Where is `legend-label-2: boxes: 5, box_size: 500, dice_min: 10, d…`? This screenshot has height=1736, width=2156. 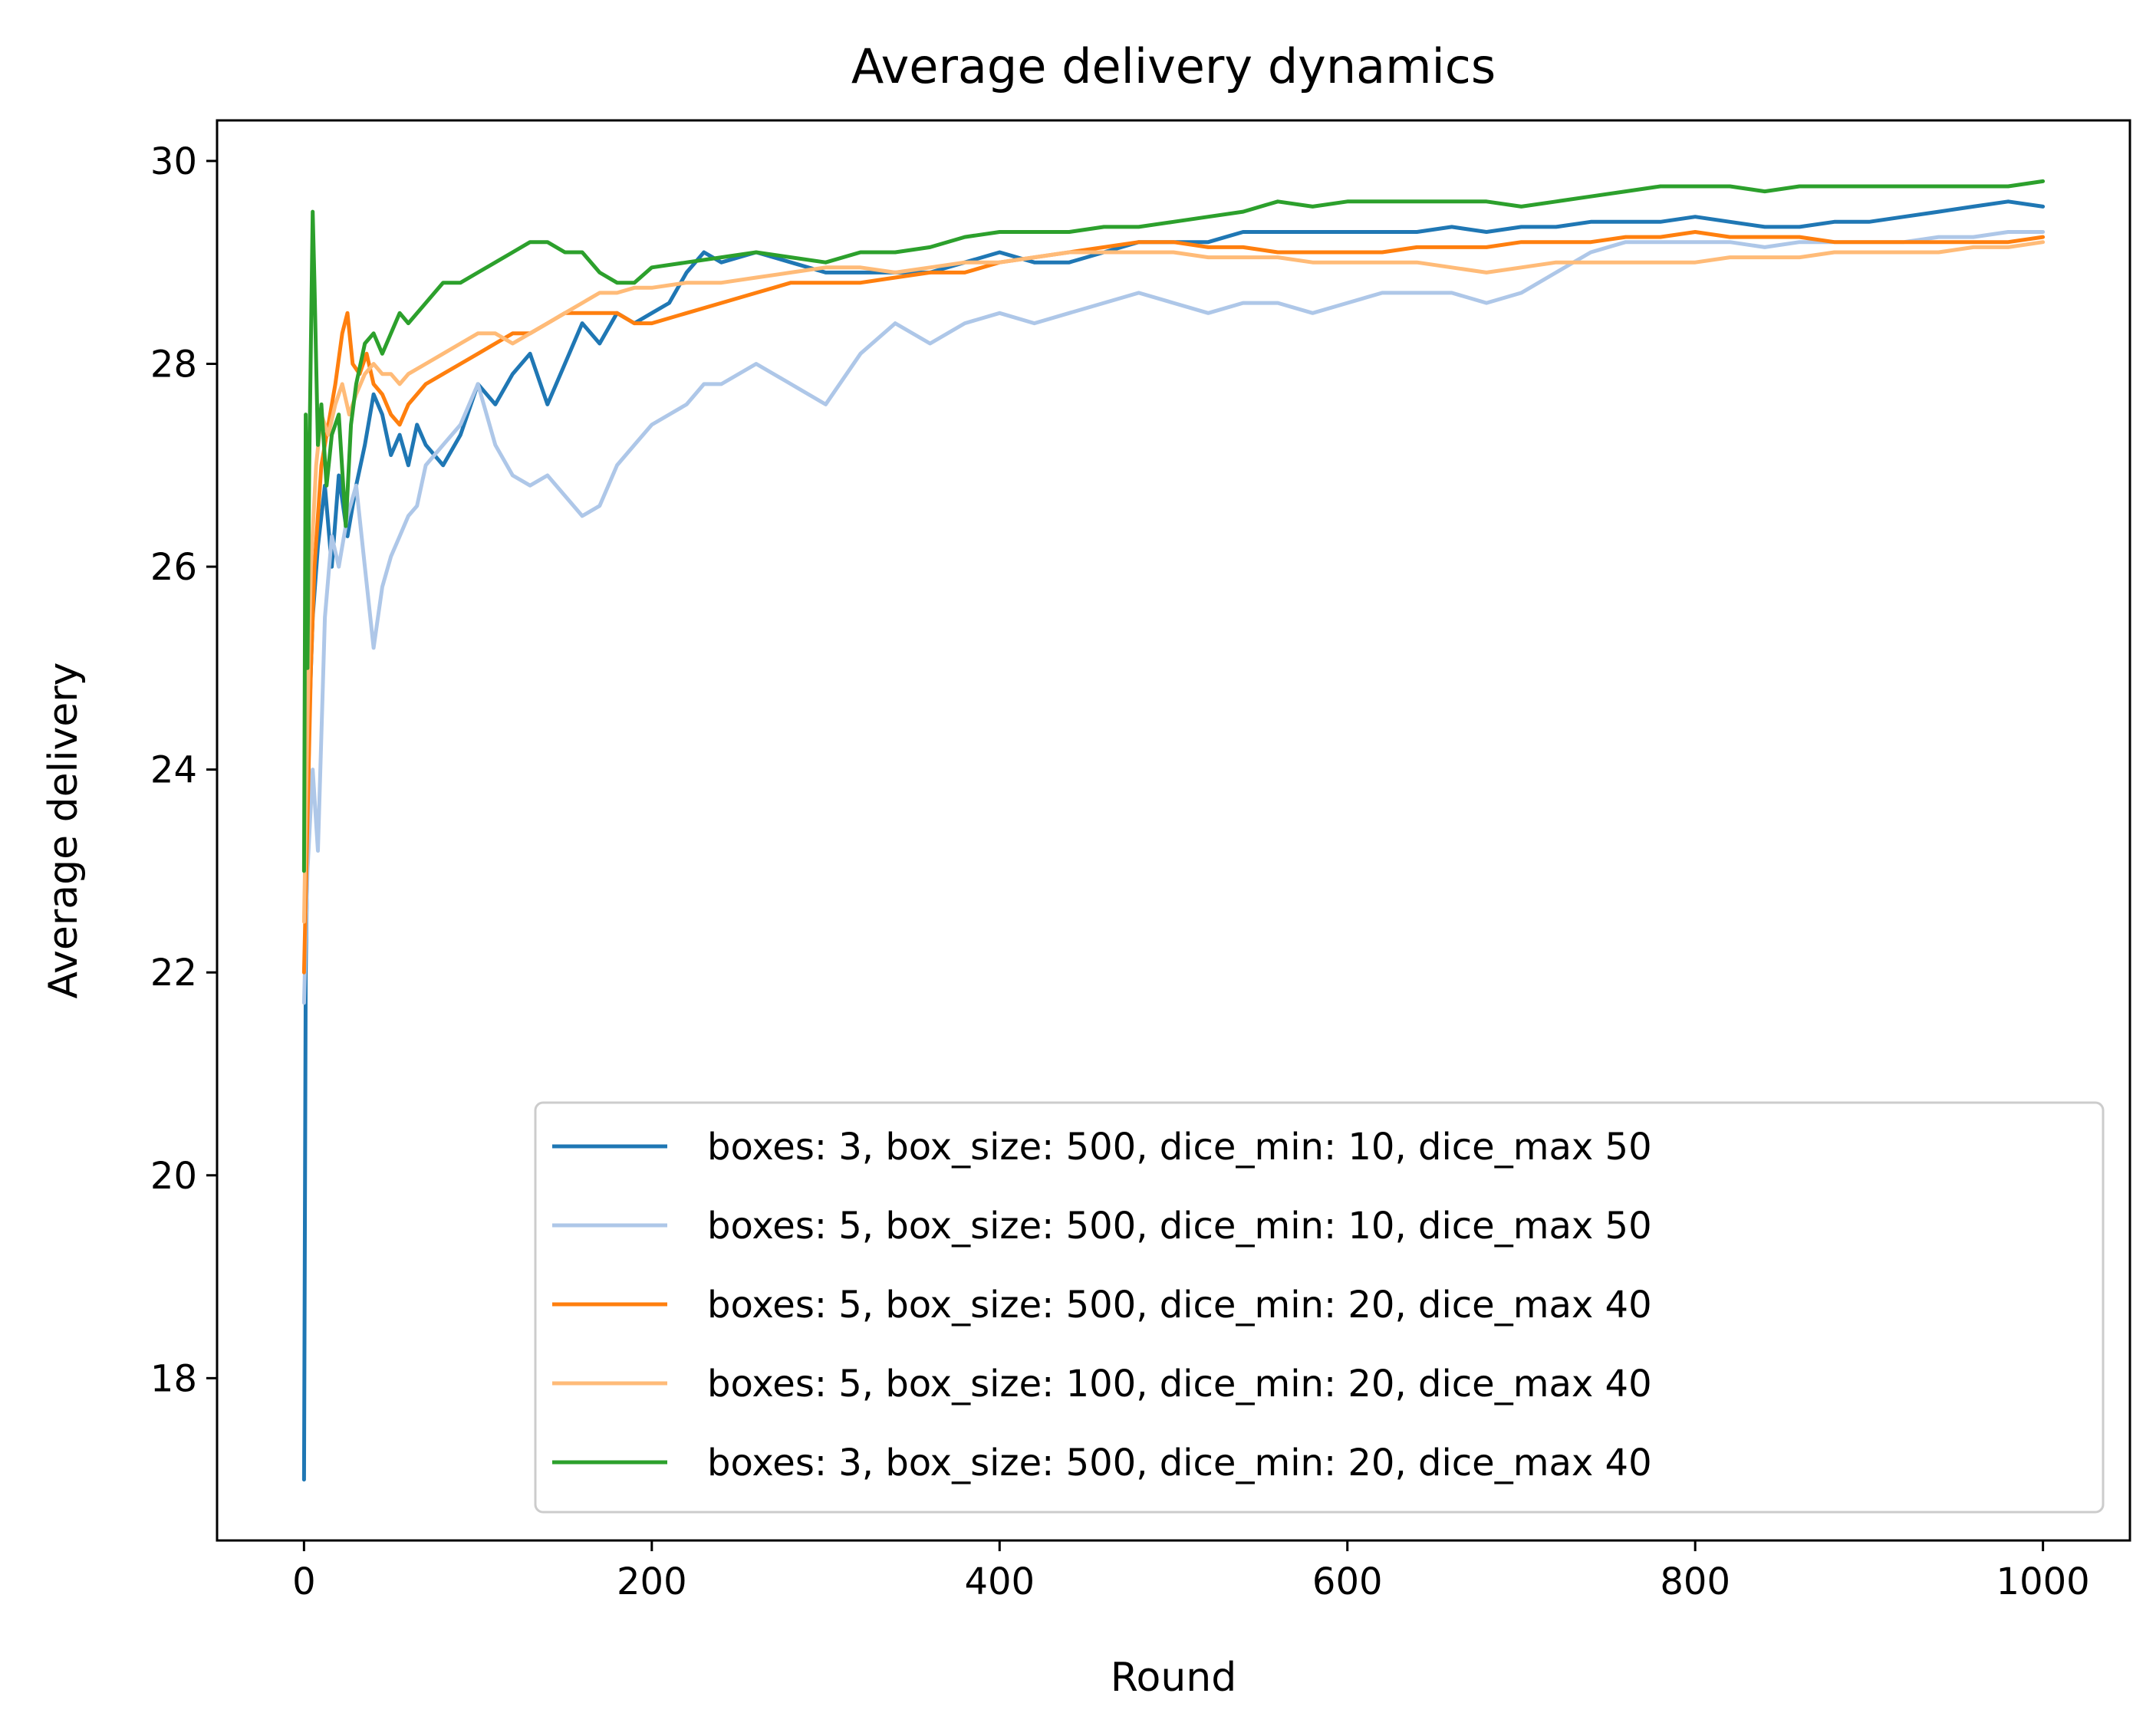
legend-label-2: boxes: 5, box_size: 500, dice_min: 10, d… is located at coordinates (1179, 1226).